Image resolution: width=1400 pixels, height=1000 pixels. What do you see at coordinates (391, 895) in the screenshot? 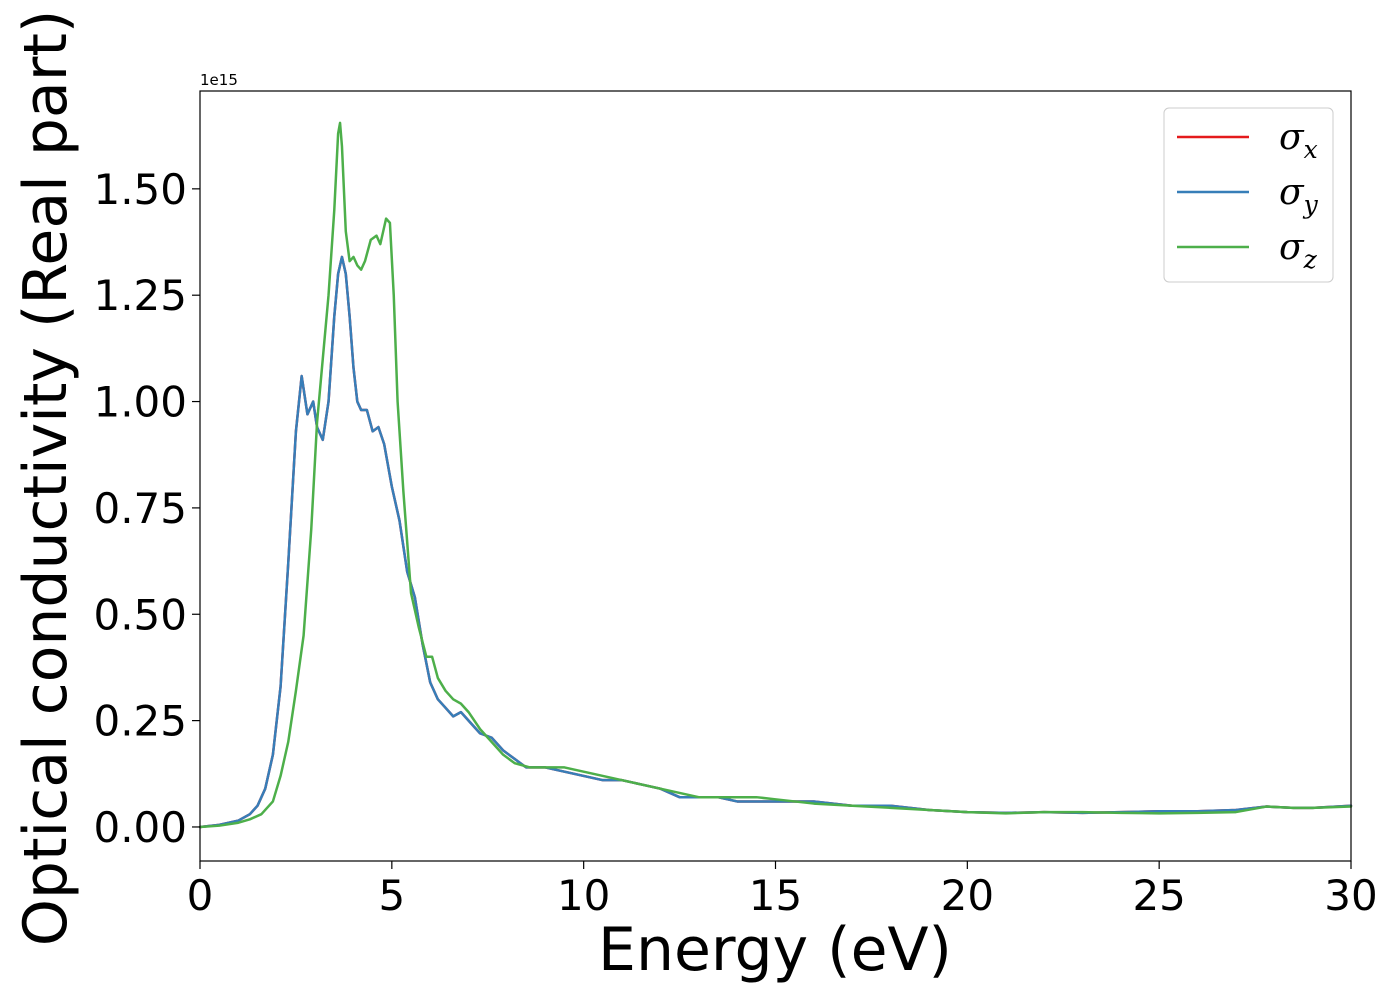
I see `x-tick-label: 5` at bounding box center [391, 895].